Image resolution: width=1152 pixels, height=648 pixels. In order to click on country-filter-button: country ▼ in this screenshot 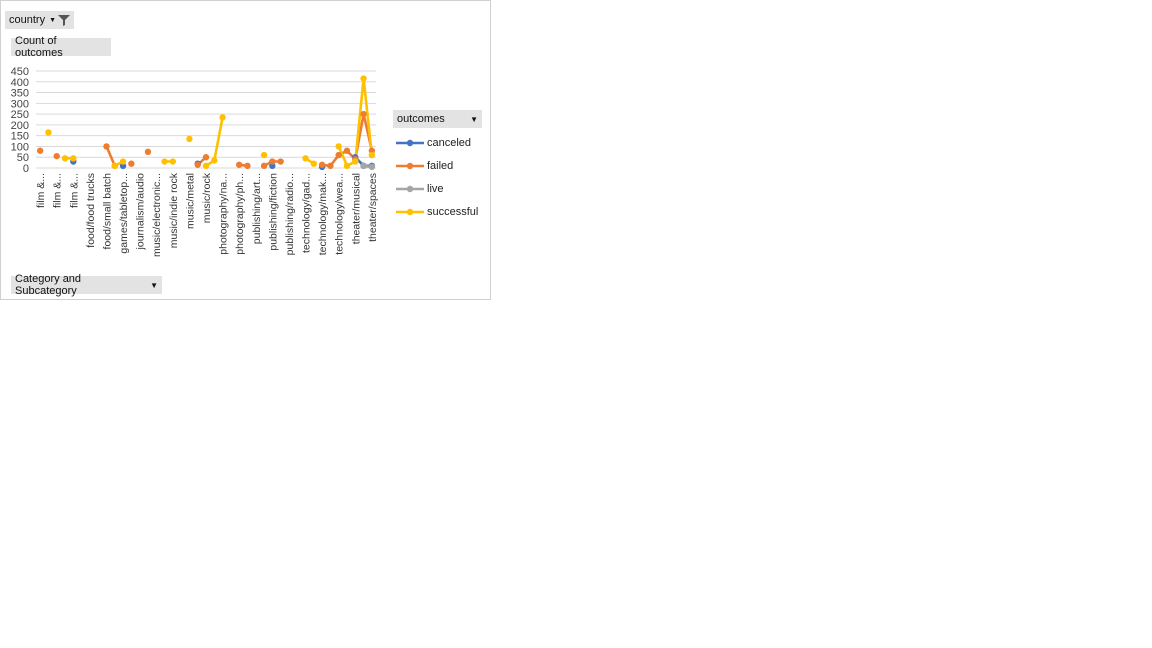, I will do `click(39, 20)`.